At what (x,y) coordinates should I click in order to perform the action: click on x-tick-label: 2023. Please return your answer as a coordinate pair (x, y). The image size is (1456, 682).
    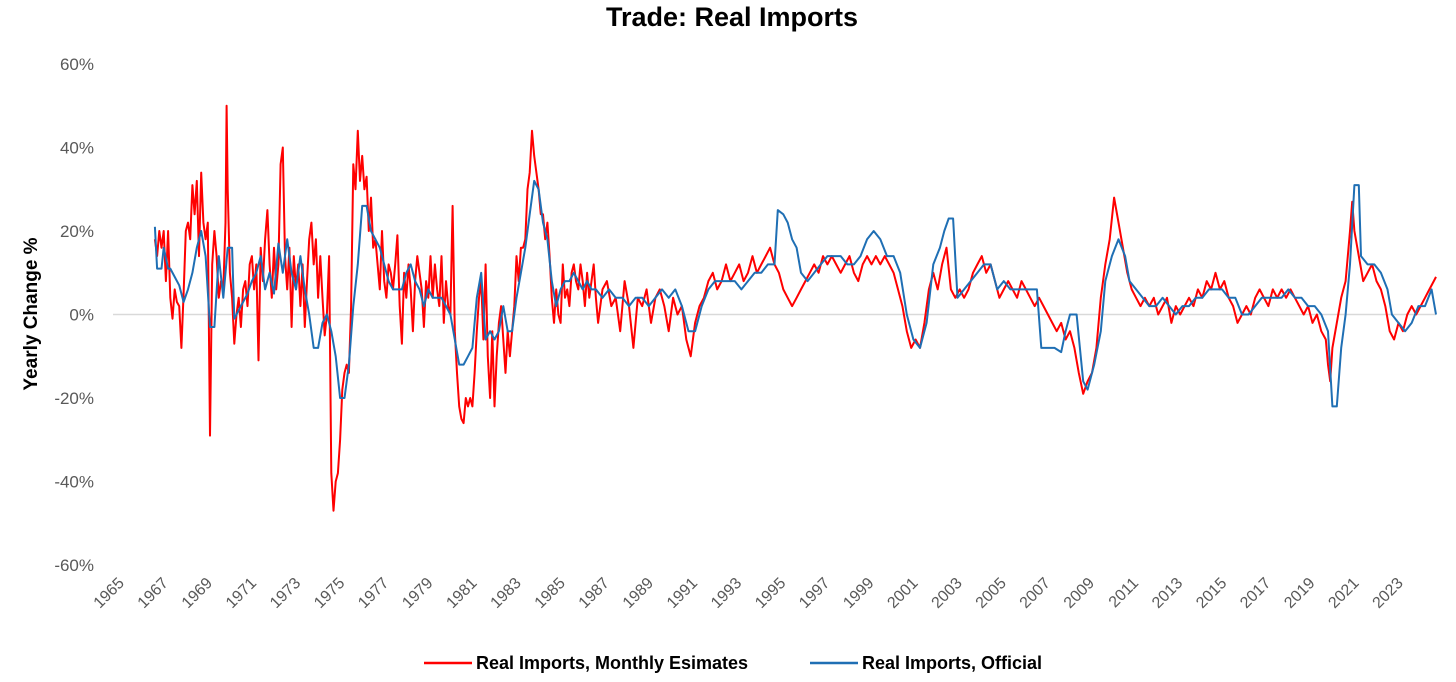
    Looking at the image, I should click on (1388, 593).